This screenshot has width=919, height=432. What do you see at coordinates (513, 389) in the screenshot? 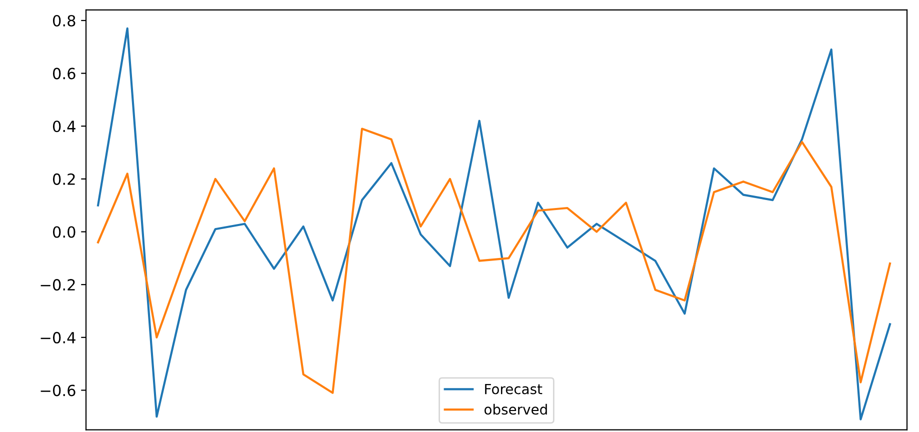
I see `legend-label: Forecast` at bounding box center [513, 389].